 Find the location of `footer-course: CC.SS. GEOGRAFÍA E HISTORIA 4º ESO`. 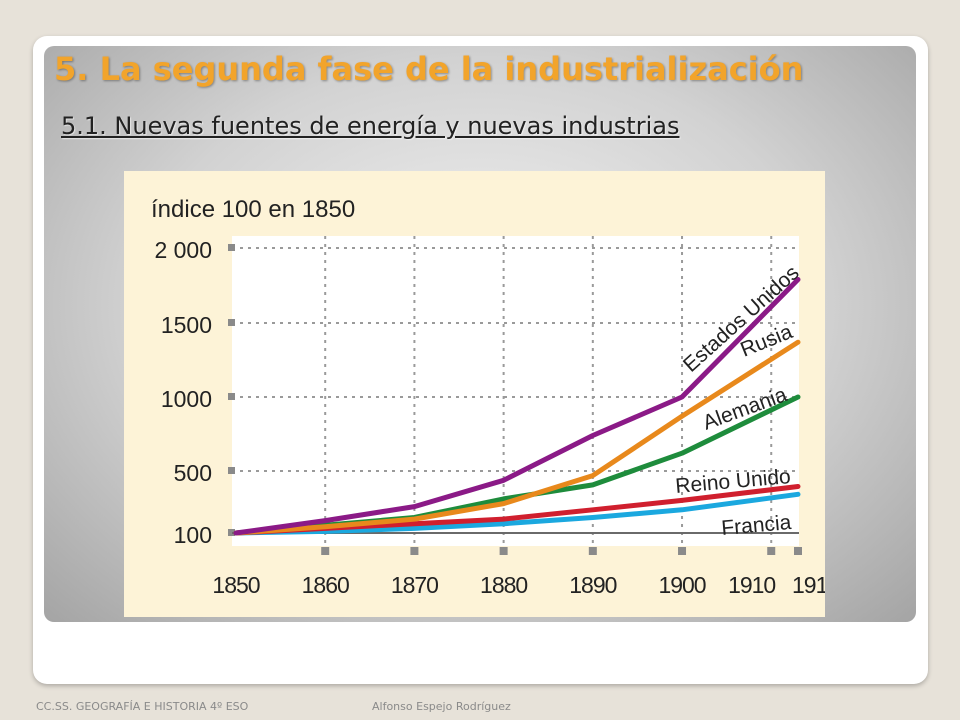

footer-course: CC.SS. GEOGRAFÍA E HISTORIA 4º ESO is located at coordinates (142, 706).